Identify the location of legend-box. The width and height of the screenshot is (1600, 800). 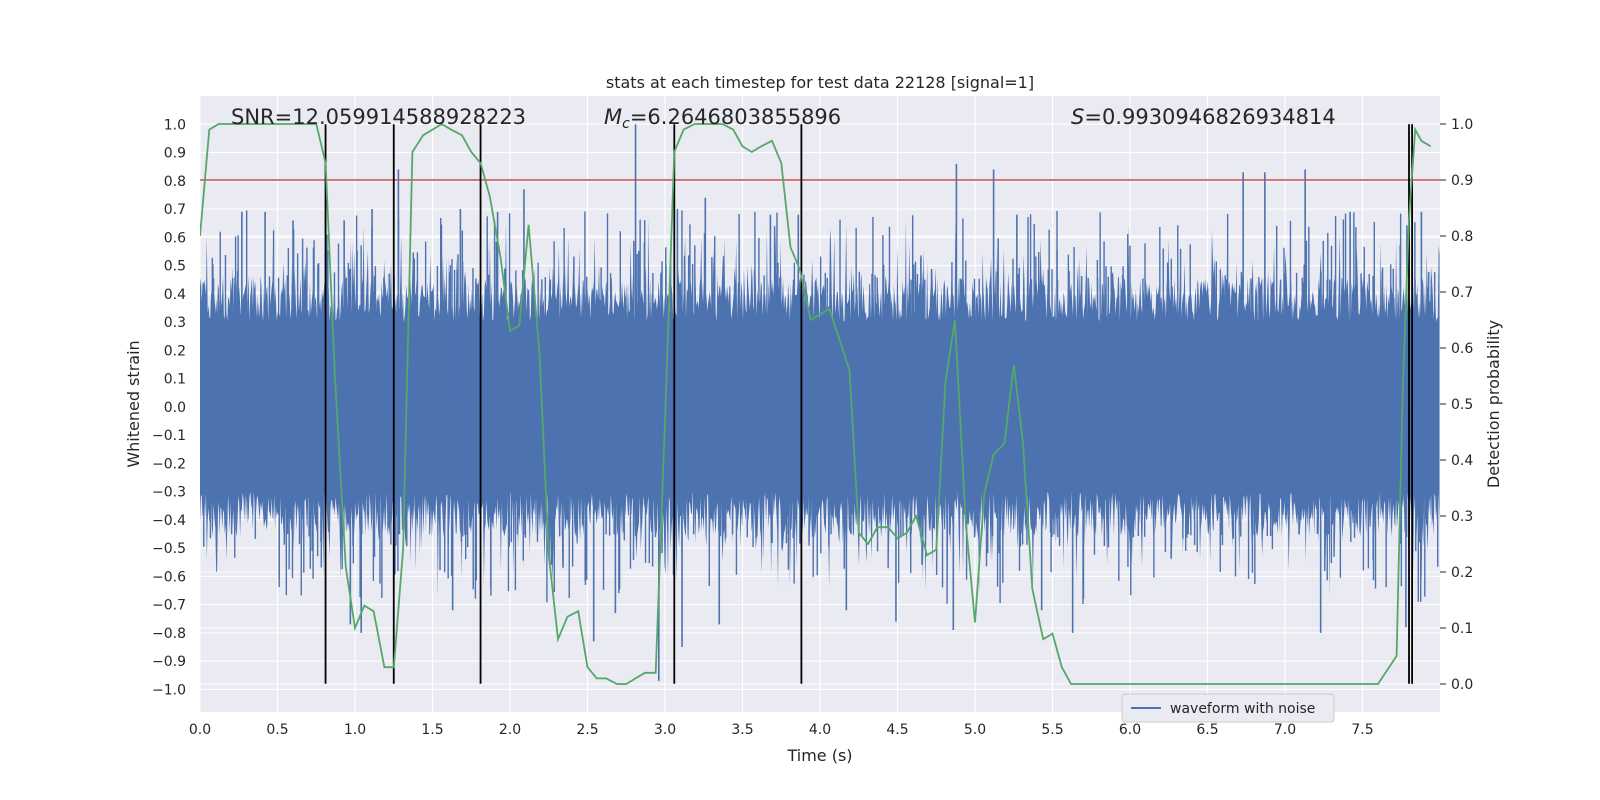
(1228, 708).